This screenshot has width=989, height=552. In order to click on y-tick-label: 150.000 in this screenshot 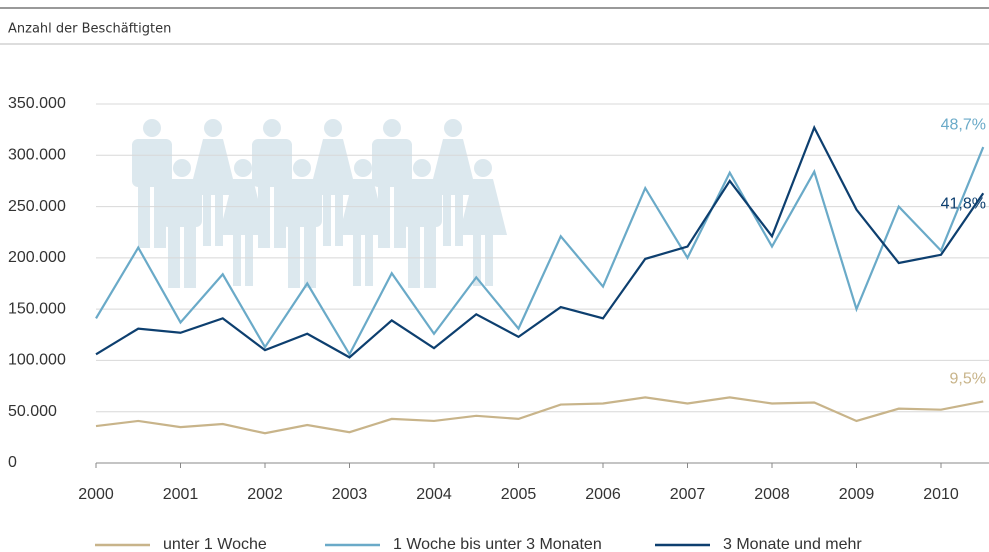, I will do `click(37, 308)`.